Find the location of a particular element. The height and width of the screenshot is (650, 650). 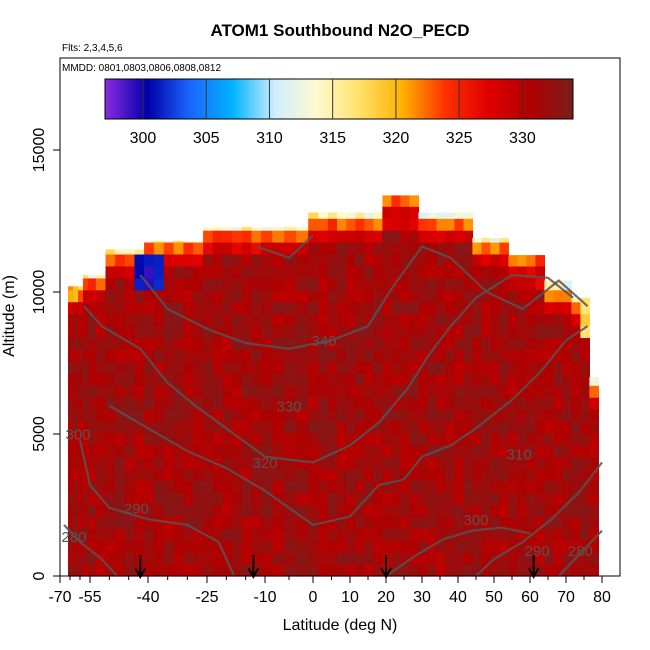

x-tick-label: -70 is located at coordinates (59, 597).